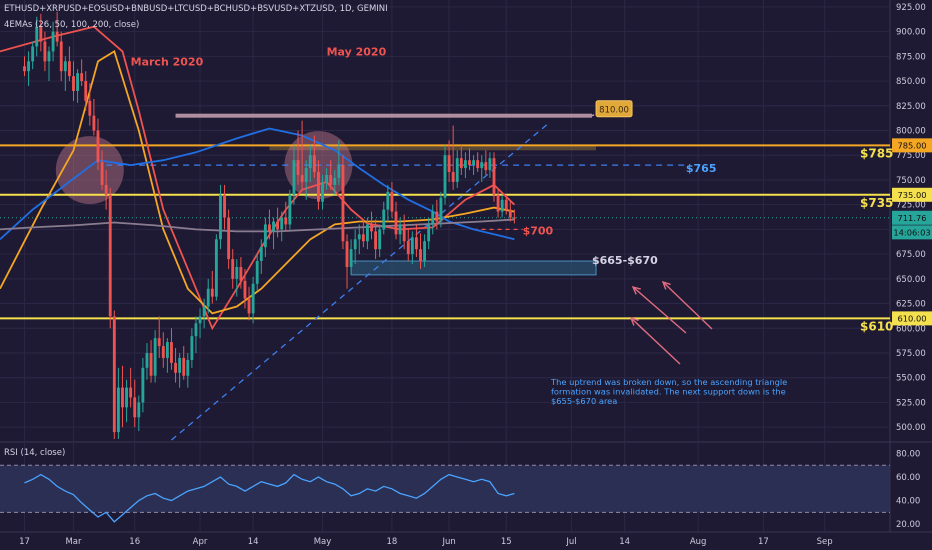 Image resolution: width=932 pixels, height=550 pixels. I want to click on rsi-legend: RSI (14, close), so click(35, 453).